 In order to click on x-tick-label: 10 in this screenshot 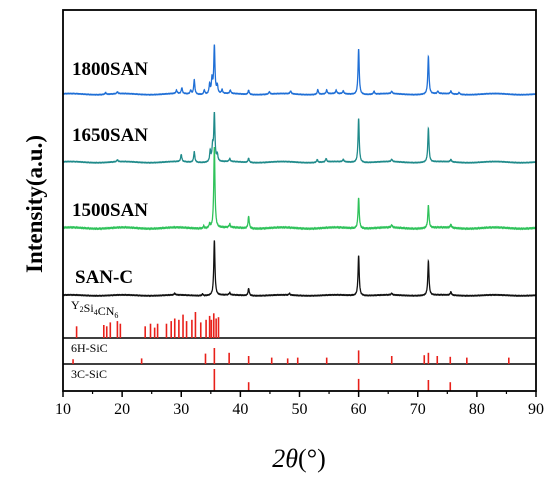, I will do `click(63, 409)`.